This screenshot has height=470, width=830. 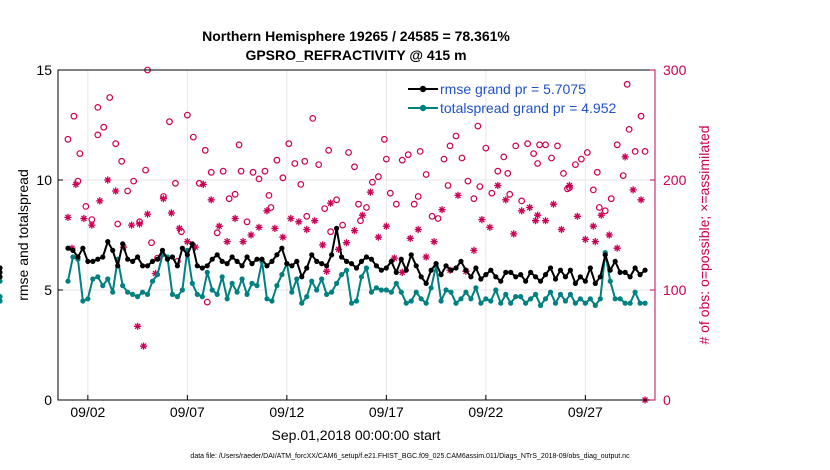 I want to click on x-tick-label: 09/02, so click(x=87, y=412).